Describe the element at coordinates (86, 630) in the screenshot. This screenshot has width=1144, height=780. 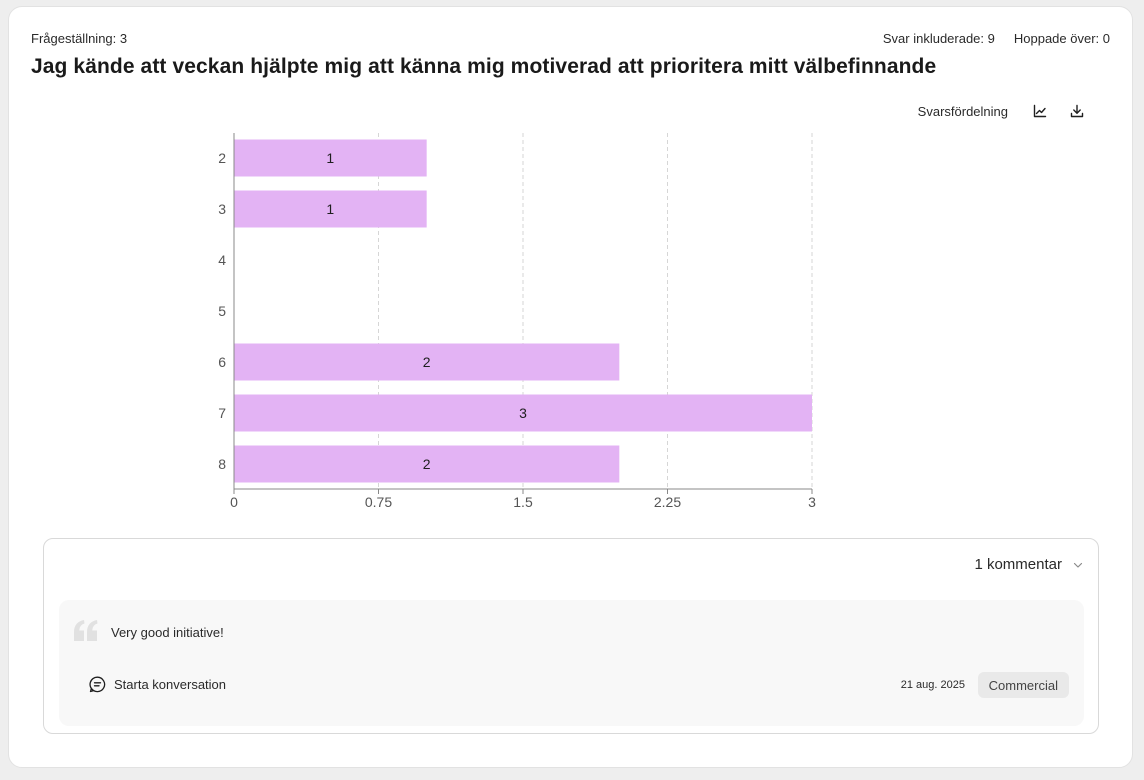
I see `quote-icon` at that location.